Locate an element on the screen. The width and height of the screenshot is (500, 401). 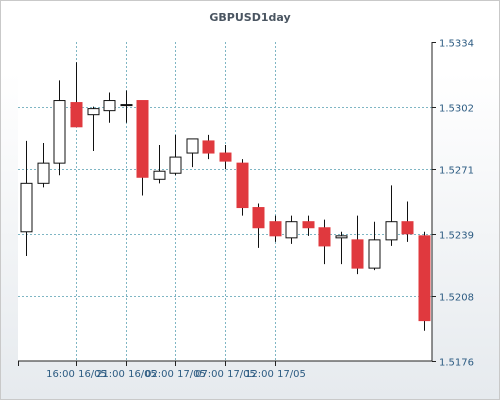
y-tick-label: 1.5302 is located at coordinates (456, 109).